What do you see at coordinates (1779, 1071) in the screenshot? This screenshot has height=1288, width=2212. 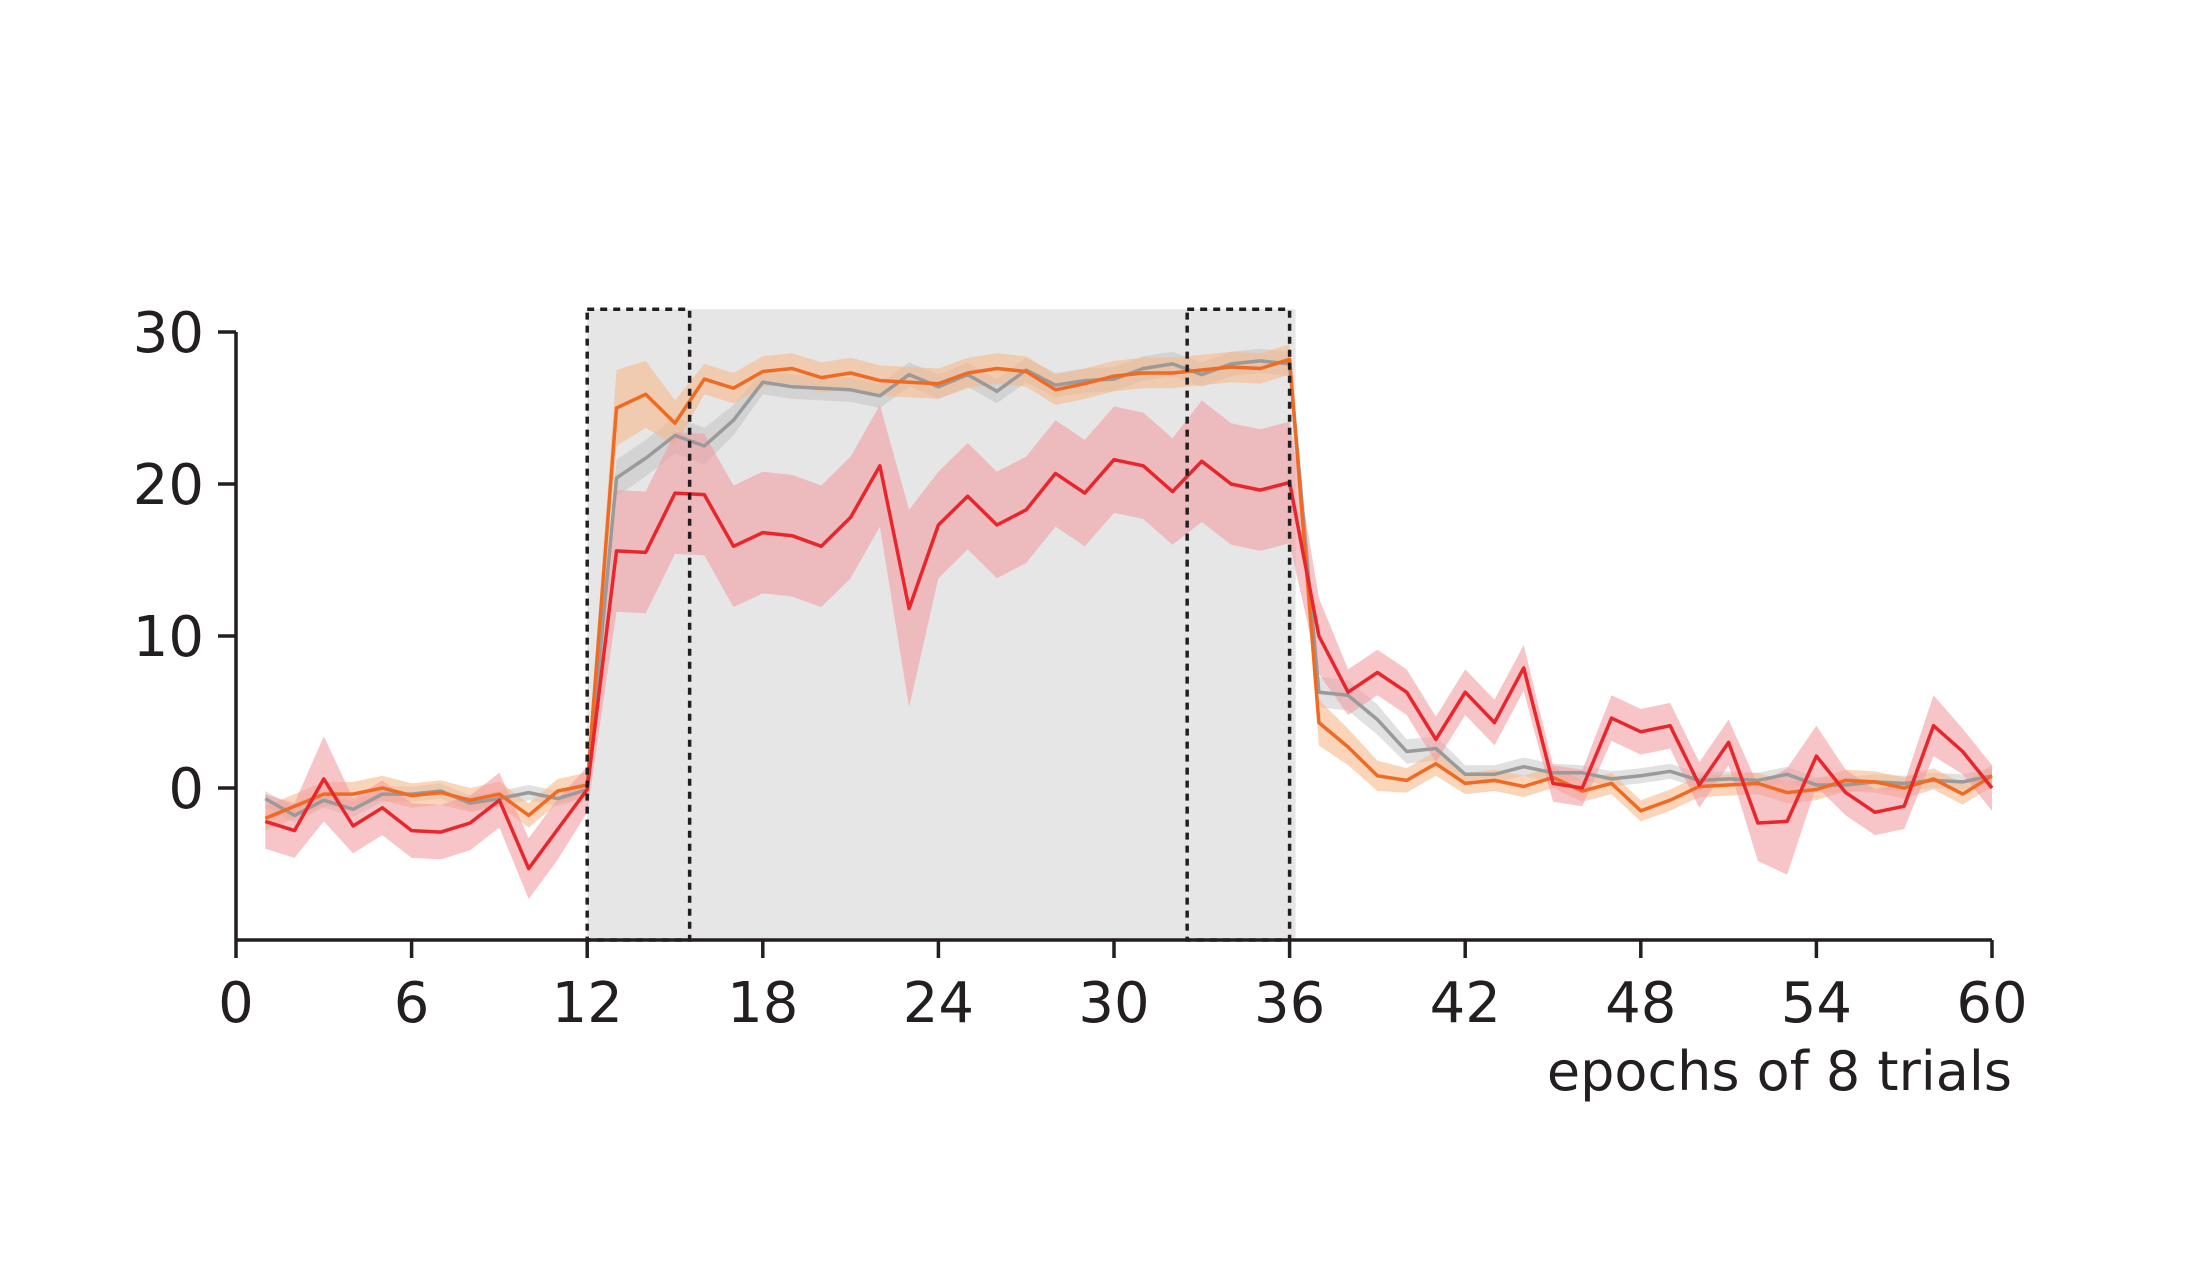 I see `x-axis-label: epochs of 8 trials` at bounding box center [1779, 1071].